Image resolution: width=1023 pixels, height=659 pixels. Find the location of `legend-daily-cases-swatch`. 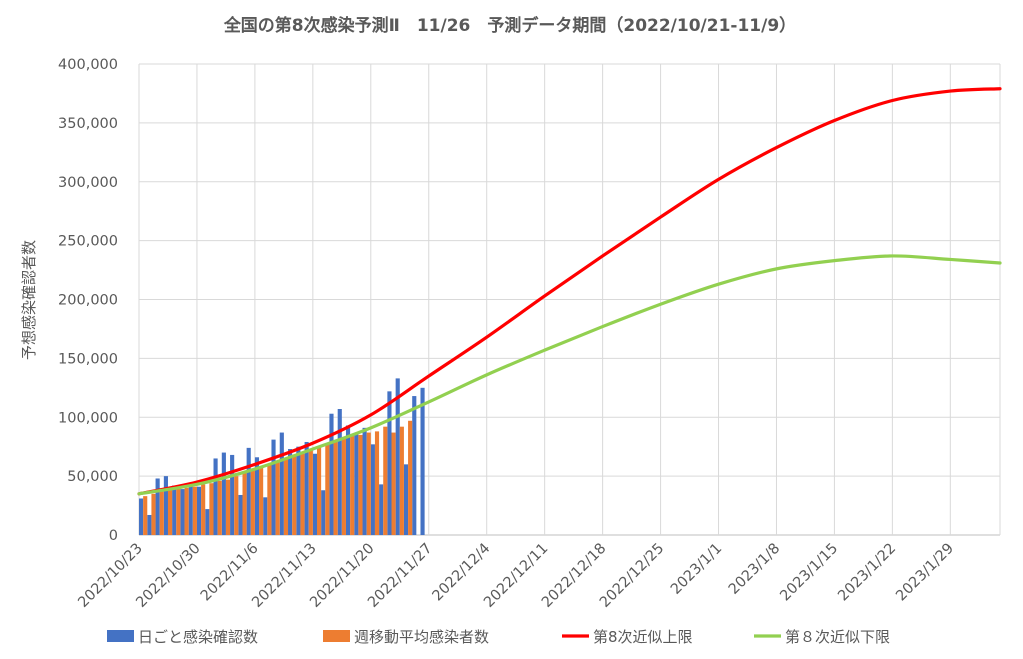

legend-daily-cases-swatch is located at coordinates (120, 636).